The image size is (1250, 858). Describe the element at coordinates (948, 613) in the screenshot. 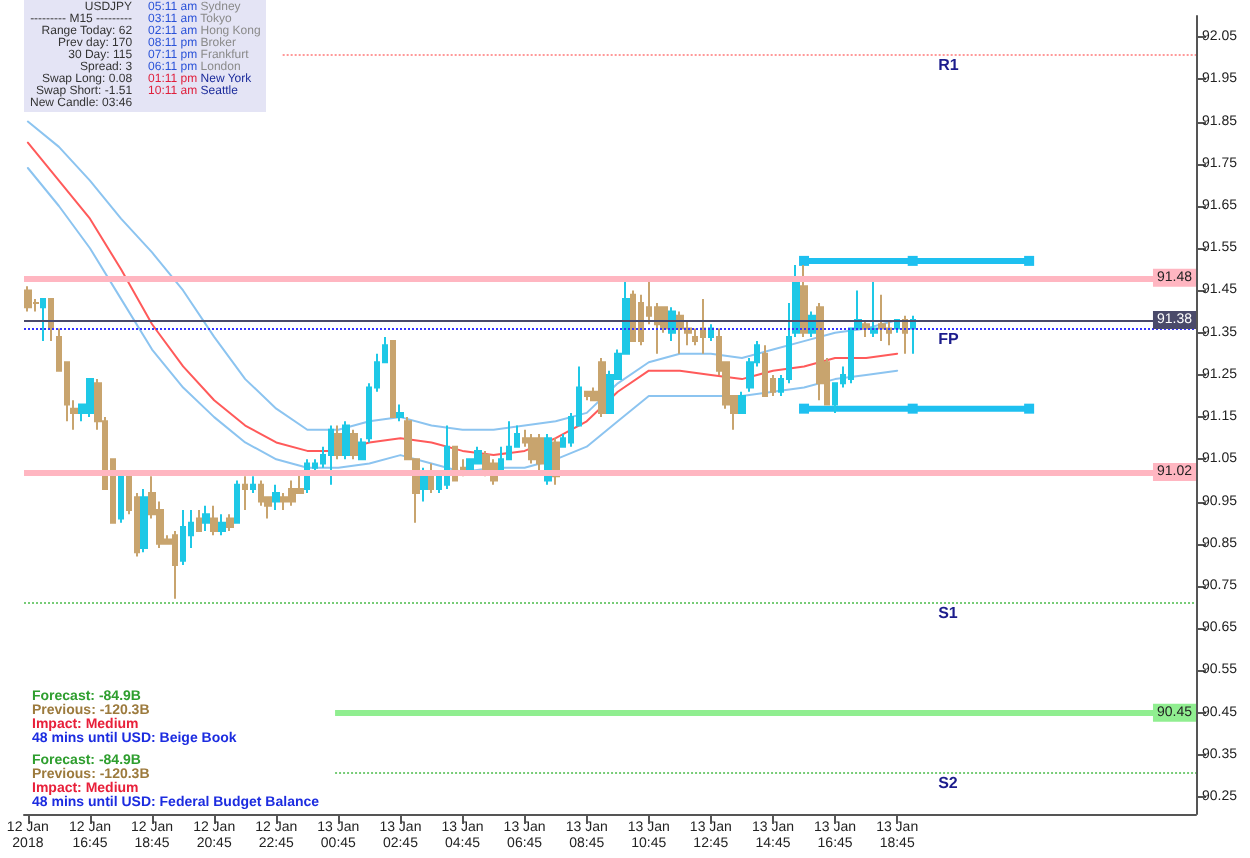

I see `ref-line-label: S1` at that location.